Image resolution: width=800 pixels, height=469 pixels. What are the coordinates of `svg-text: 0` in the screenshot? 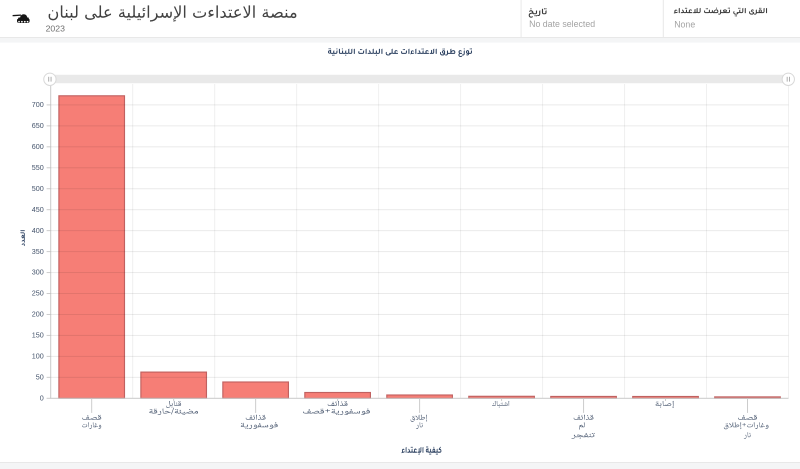 It's located at (42, 397).